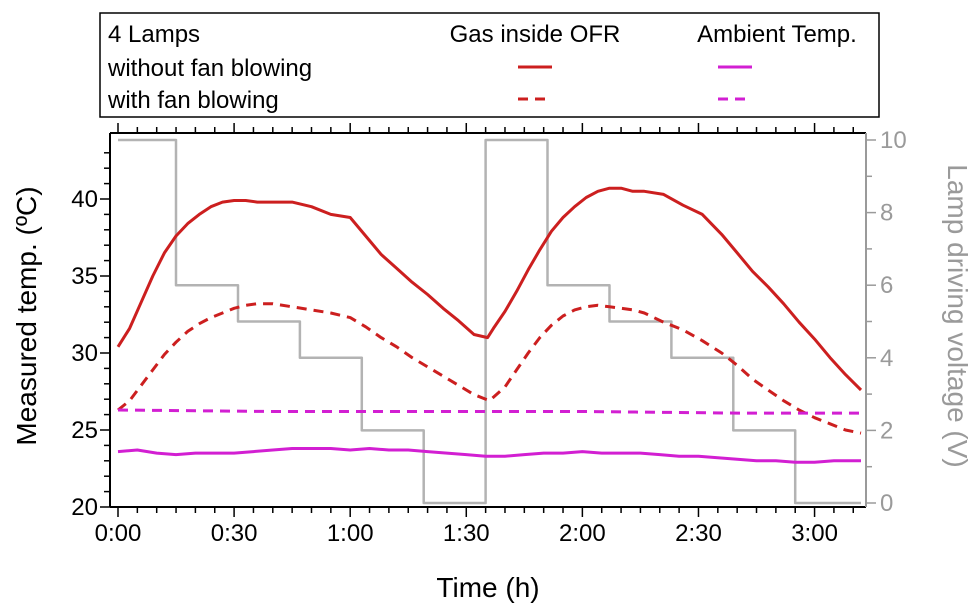  I want to click on legend-header-ambient: Ambient Temp., so click(777, 34).